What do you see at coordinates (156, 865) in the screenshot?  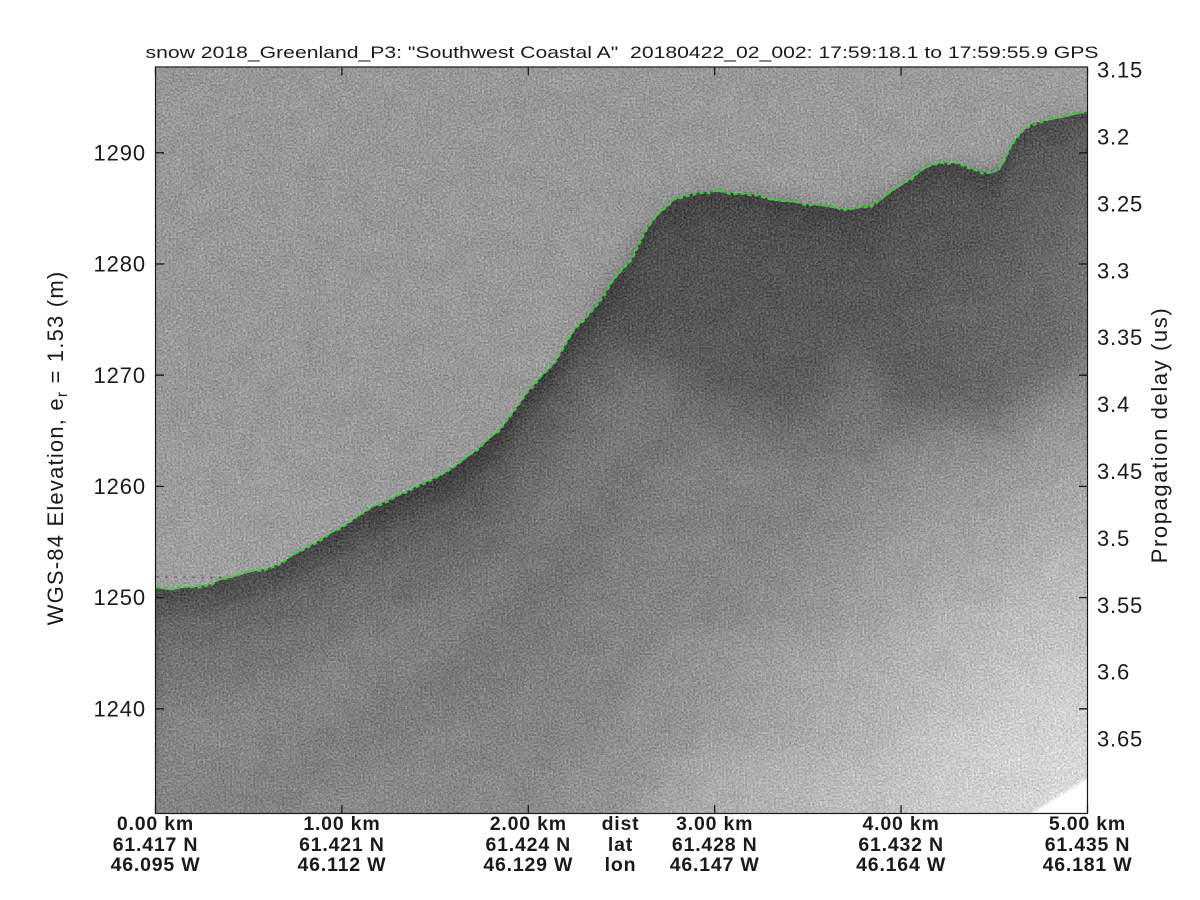 I see `svg-text: 46.095 W` at bounding box center [156, 865].